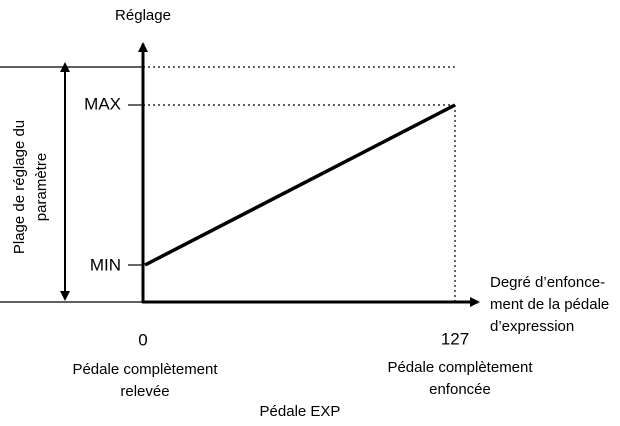 The image size is (620, 426). I want to click on start-caption: relevée, so click(144, 391).